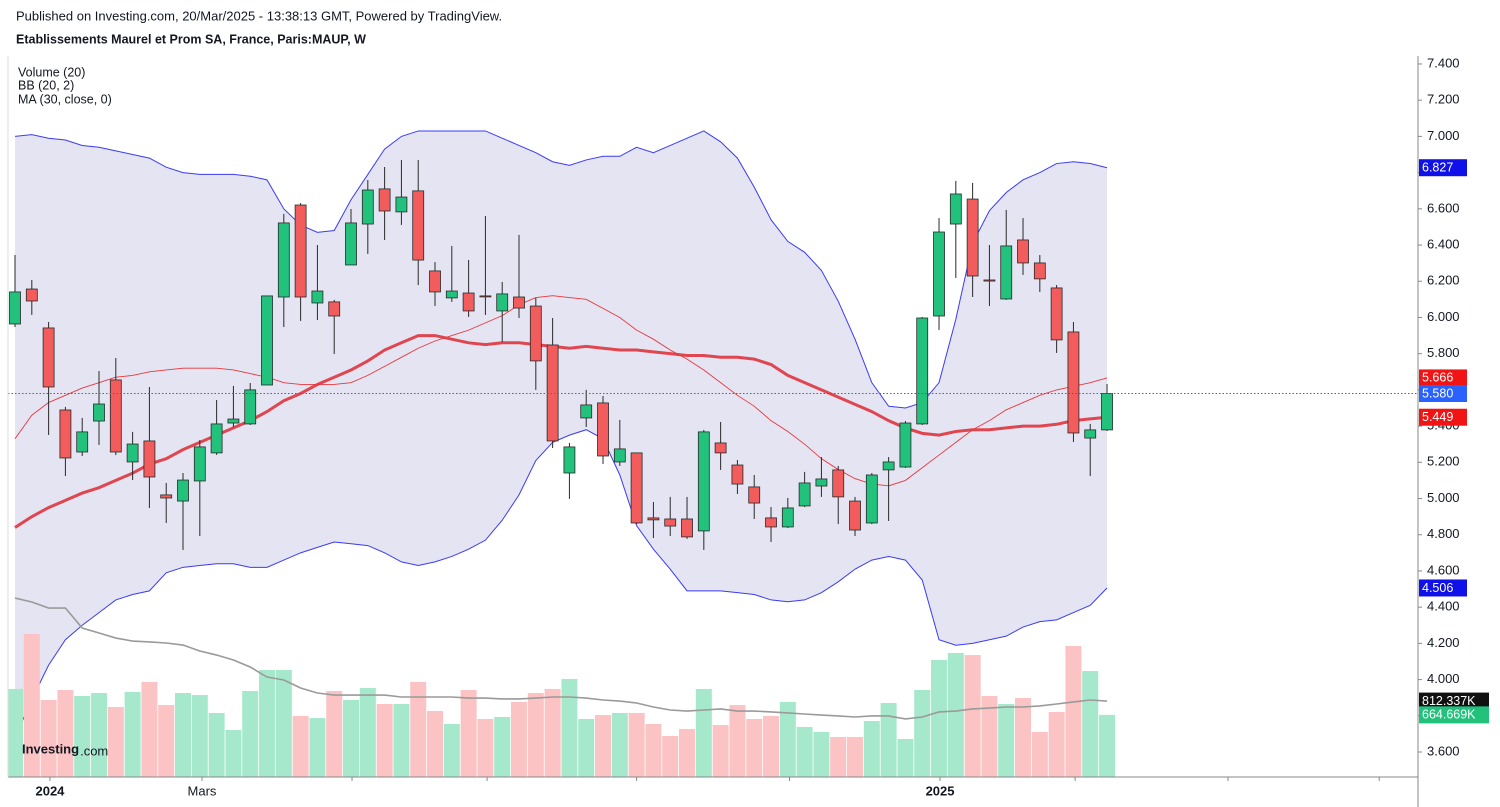 The width and height of the screenshot is (1500, 807). What do you see at coordinates (1443, 533) in the screenshot?
I see `y-tick-label: 4.800` at bounding box center [1443, 533].